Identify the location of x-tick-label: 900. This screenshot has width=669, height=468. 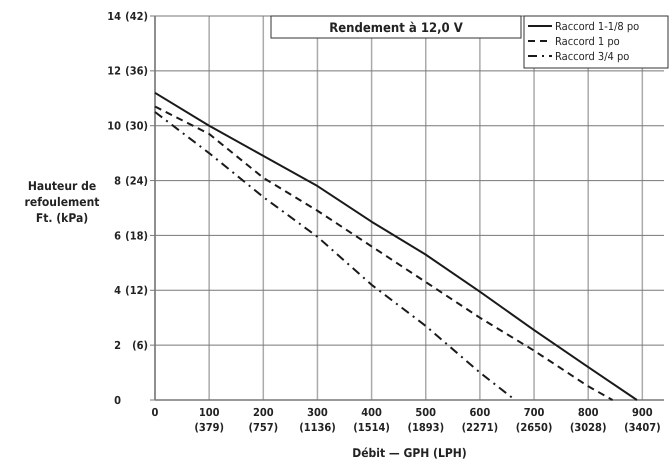
(642, 412).